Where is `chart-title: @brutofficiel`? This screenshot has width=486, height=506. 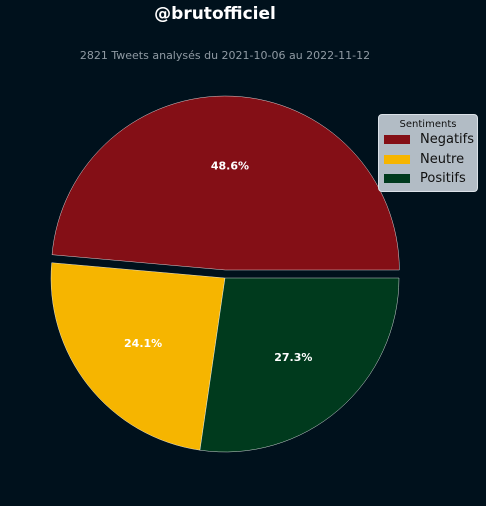 chart-title: @brutofficiel is located at coordinates (215, 14).